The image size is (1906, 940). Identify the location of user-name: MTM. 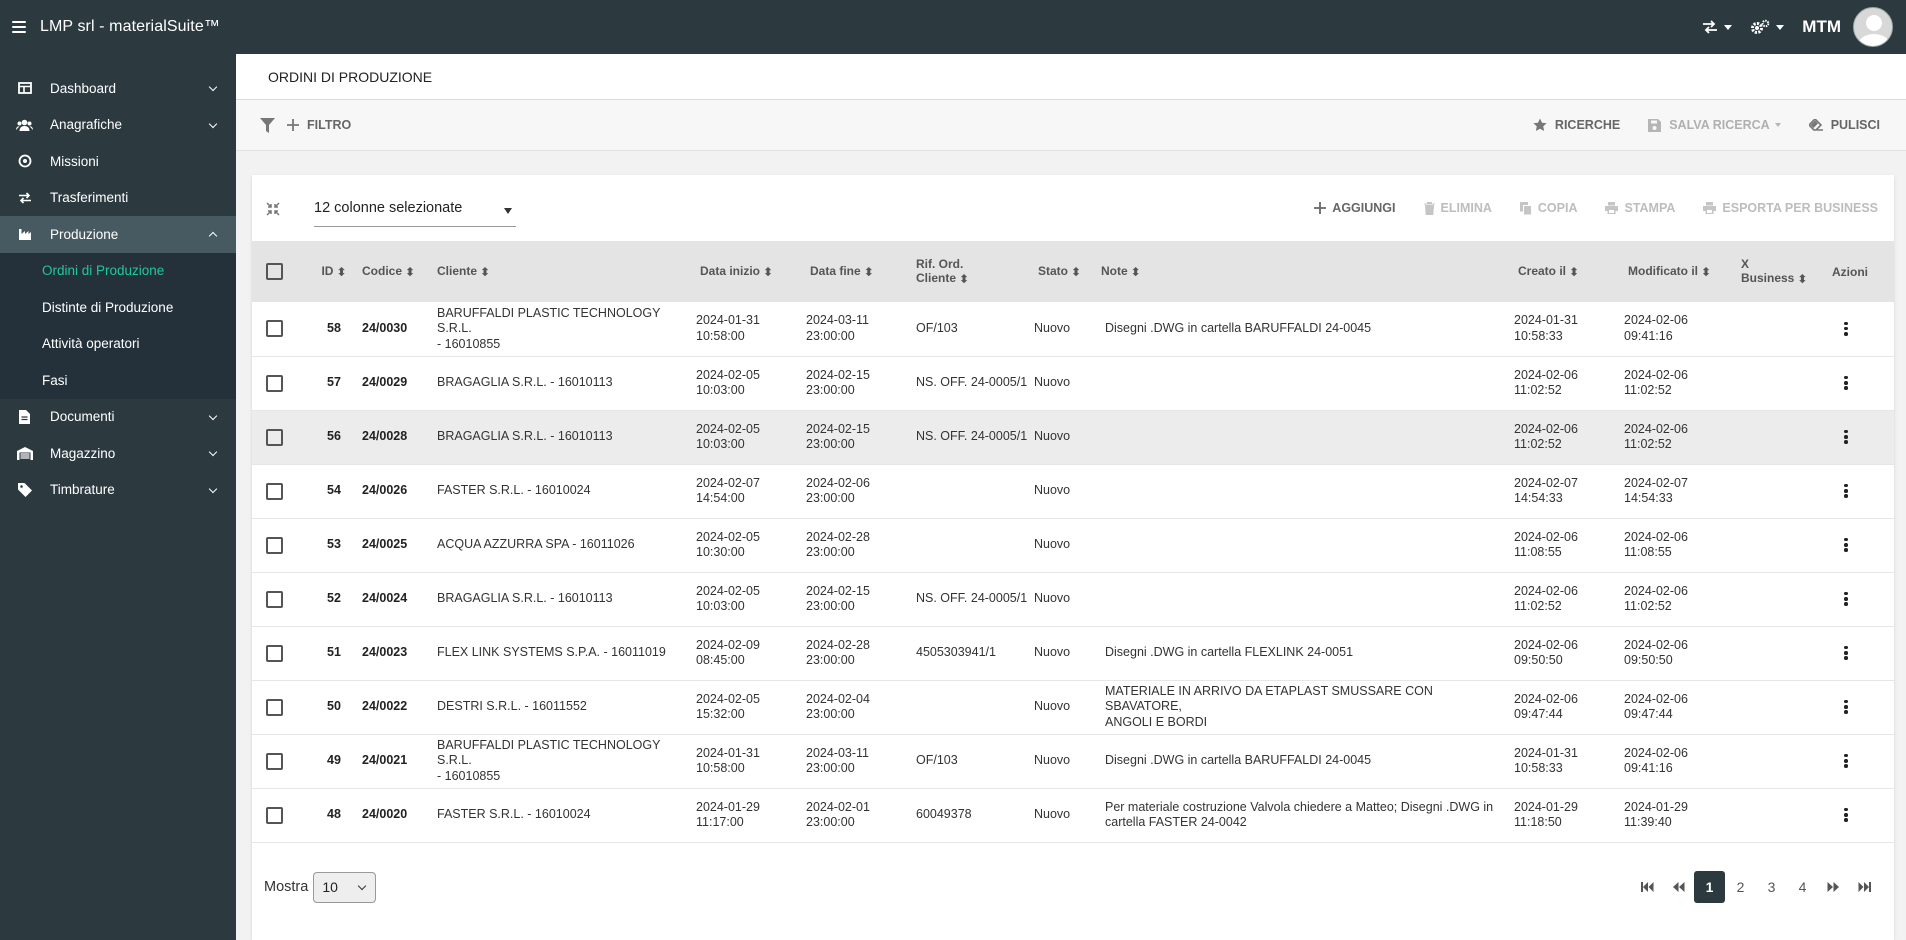
(1821, 26).